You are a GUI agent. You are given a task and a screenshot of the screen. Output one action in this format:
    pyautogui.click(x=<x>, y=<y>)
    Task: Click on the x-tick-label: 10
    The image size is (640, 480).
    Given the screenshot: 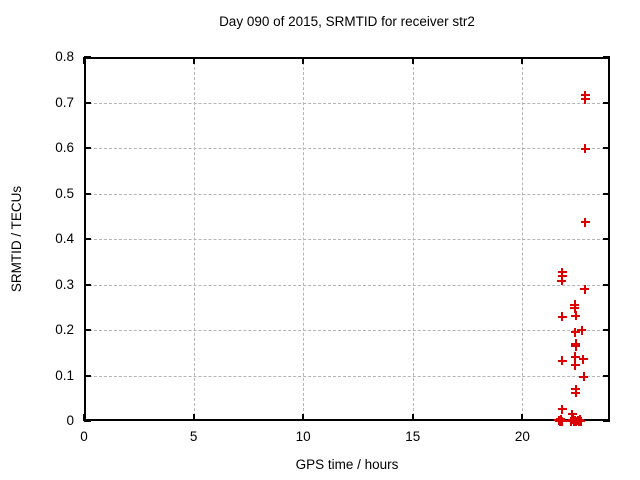 What is the action you would take?
    pyautogui.click(x=303, y=436)
    